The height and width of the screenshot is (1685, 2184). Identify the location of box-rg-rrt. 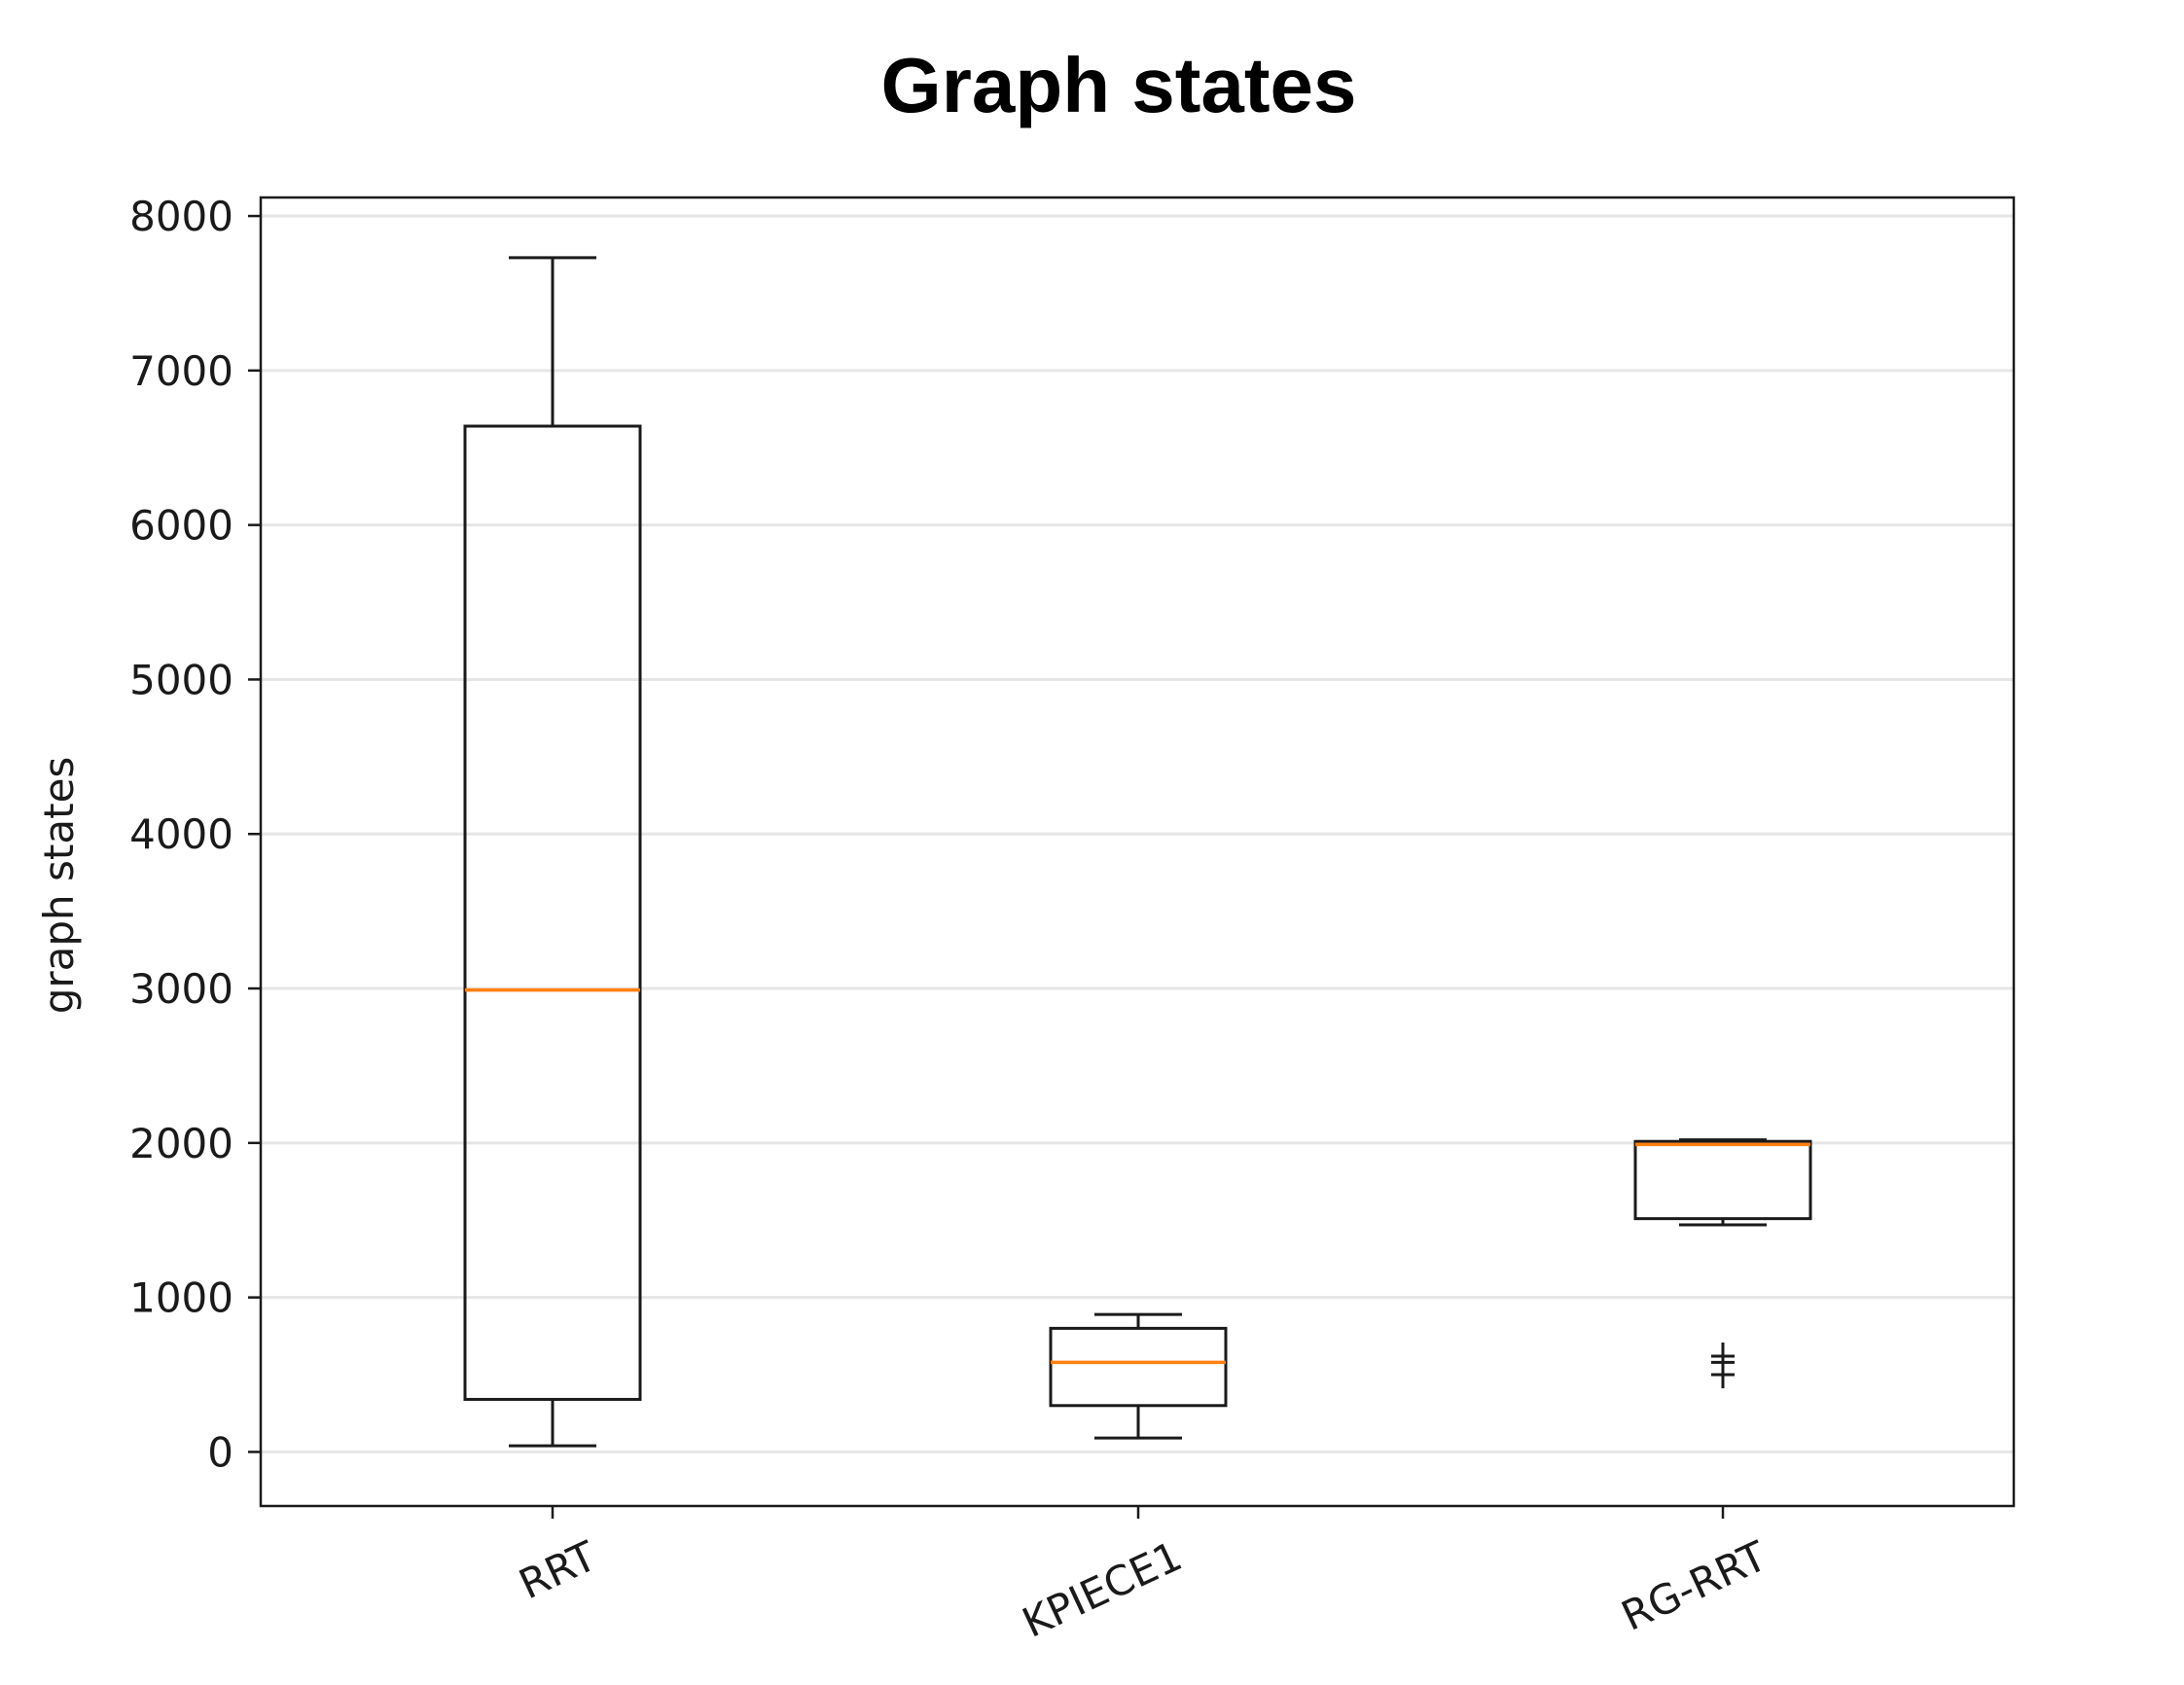
(1722, 1263).